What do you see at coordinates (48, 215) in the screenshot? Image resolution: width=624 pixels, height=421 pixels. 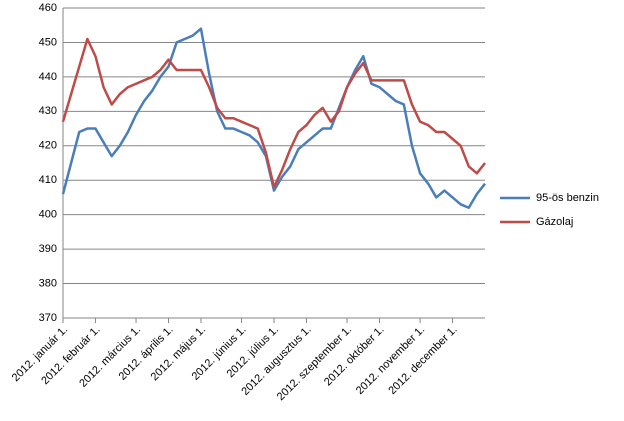 I see `y-tick-label: 400` at bounding box center [48, 215].